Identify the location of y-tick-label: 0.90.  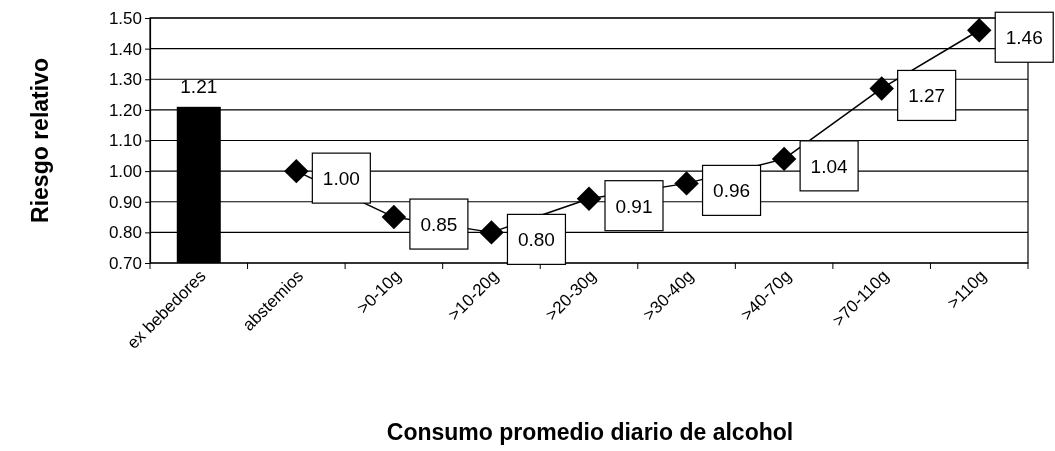
(125, 202).